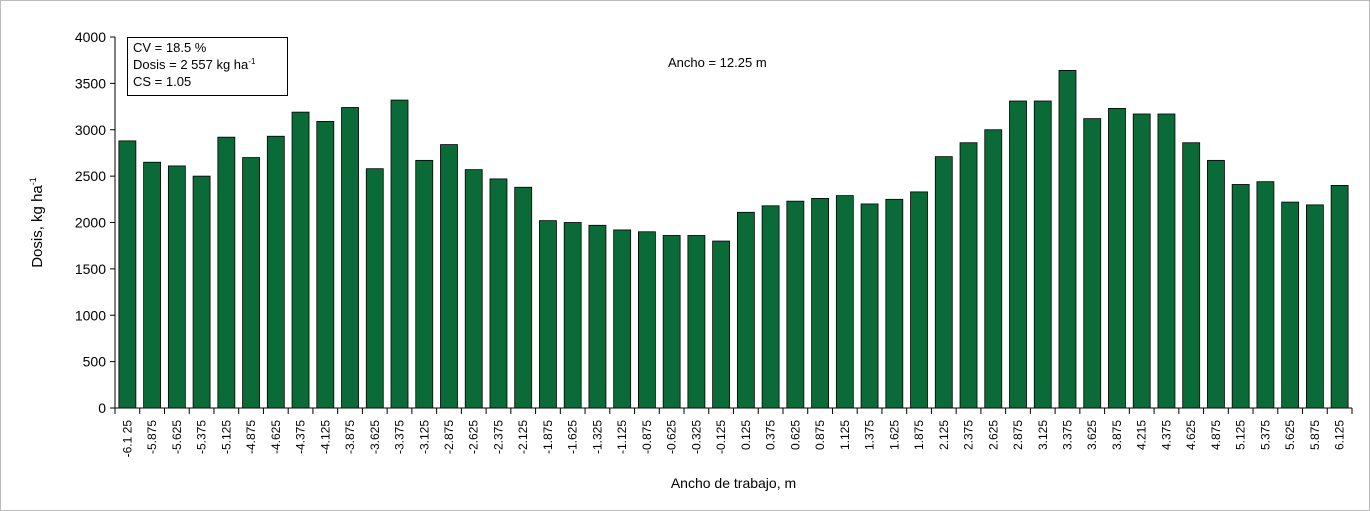 Image resolution: width=1370 pixels, height=511 pixels. I want to click on y-tick-label: 2500, so click(90, 176).